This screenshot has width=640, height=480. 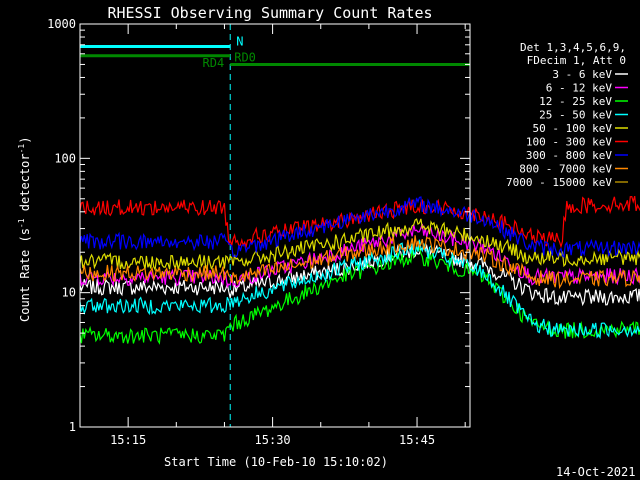 I want to click on legend-entry-label: 50 - 100 keV, so click(x=573, y=128).